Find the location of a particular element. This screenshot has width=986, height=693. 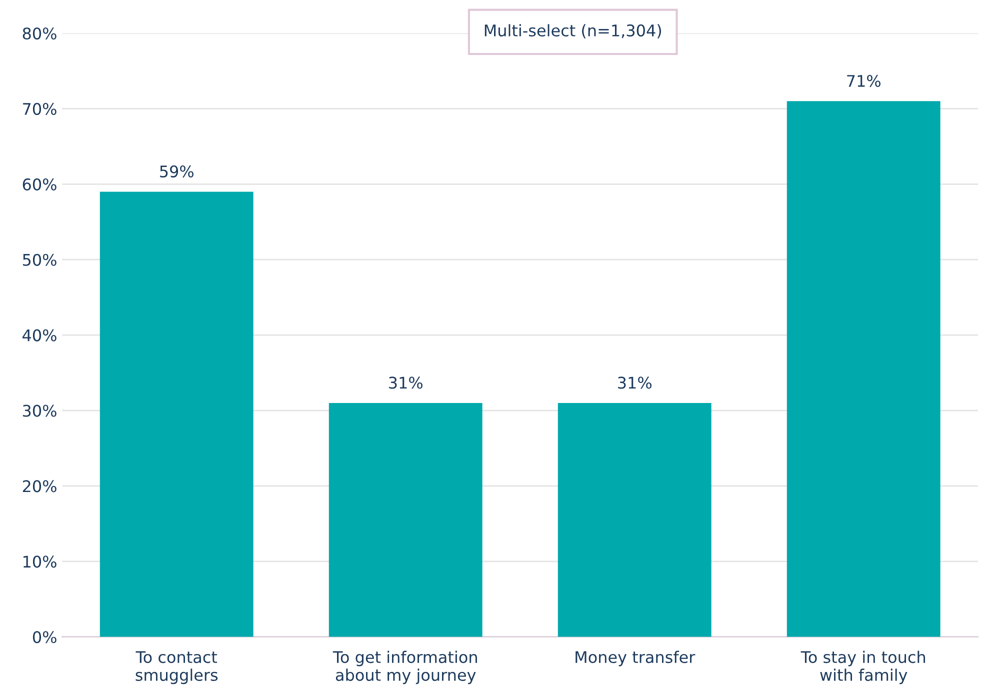

y-tick-label: 70% is located at coordinates (39, 109).